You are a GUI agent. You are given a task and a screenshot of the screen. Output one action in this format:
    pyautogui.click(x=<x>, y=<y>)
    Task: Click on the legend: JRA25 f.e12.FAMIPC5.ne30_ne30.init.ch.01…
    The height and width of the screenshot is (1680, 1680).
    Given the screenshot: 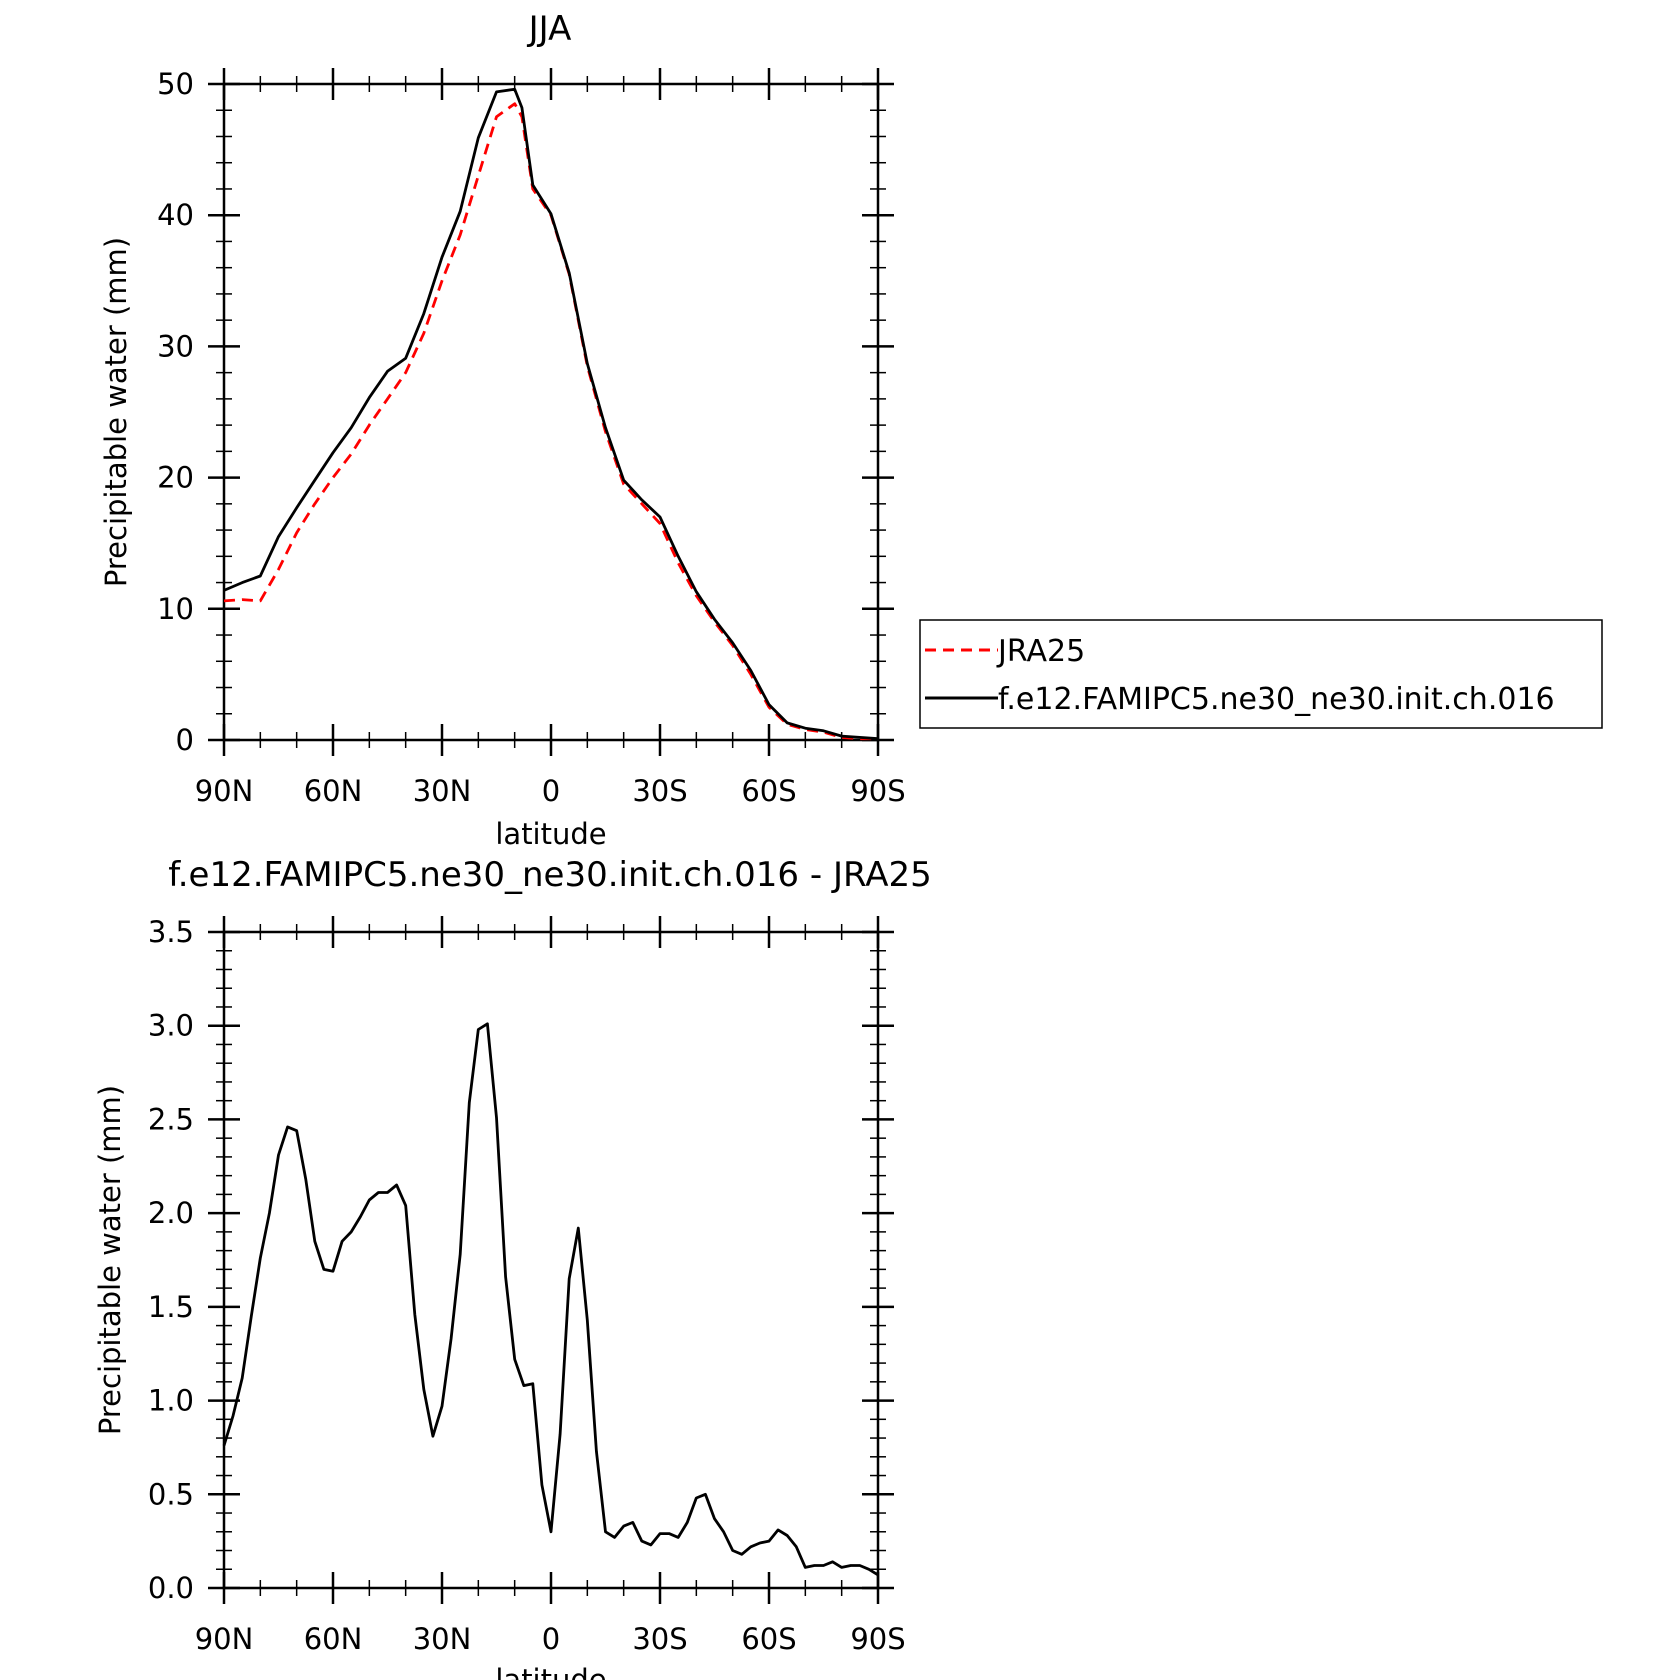 What is the action you would take?
    pyautogui.click(x=1261, y=674)
    